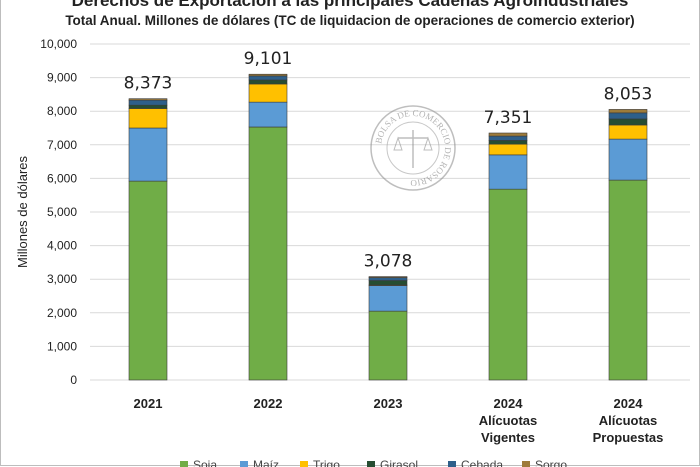 The image size is (700, 467). I want to click on legend-label: Sorgo, so click(551, 462).